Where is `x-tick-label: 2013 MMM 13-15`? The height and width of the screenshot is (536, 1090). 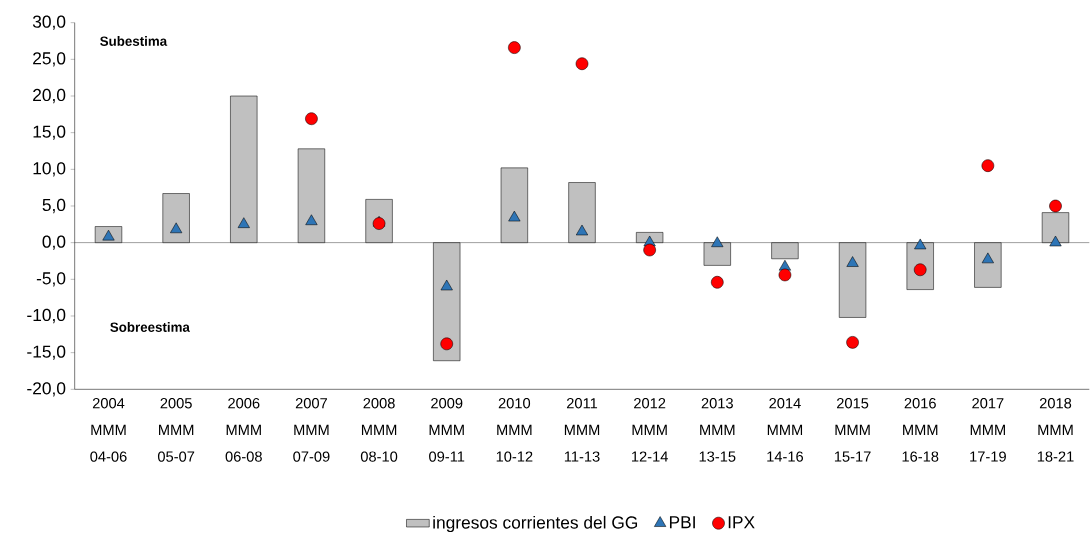
x-tick-label: 2013 MMM 13-15 is located at coordinates (717, 430).